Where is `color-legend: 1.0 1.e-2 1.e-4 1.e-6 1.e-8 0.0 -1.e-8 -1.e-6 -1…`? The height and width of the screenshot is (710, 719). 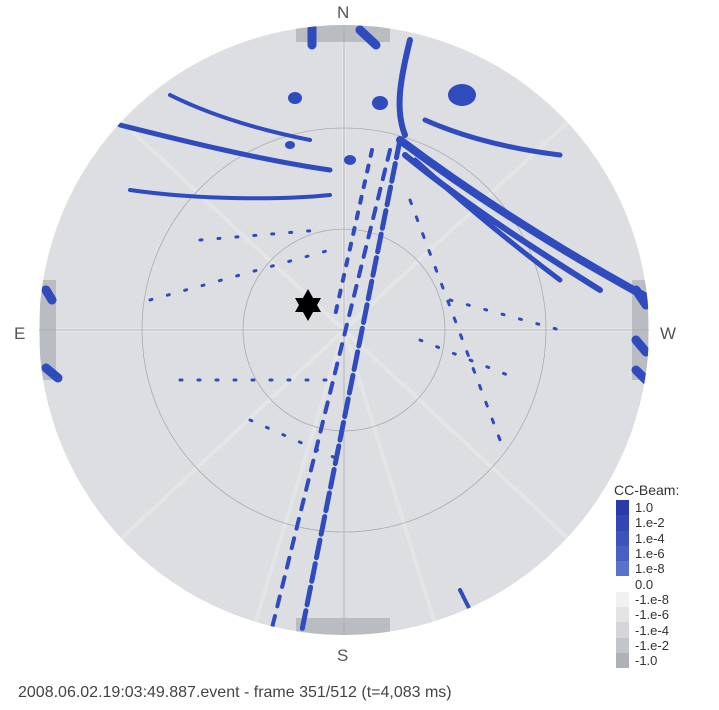 color-legend: 1.0 1.e-2 1.e-4 1.e-6 1.e-8 0.0 -1.e-8 -1.e-6 -1… is located at coordinates (642, 584).